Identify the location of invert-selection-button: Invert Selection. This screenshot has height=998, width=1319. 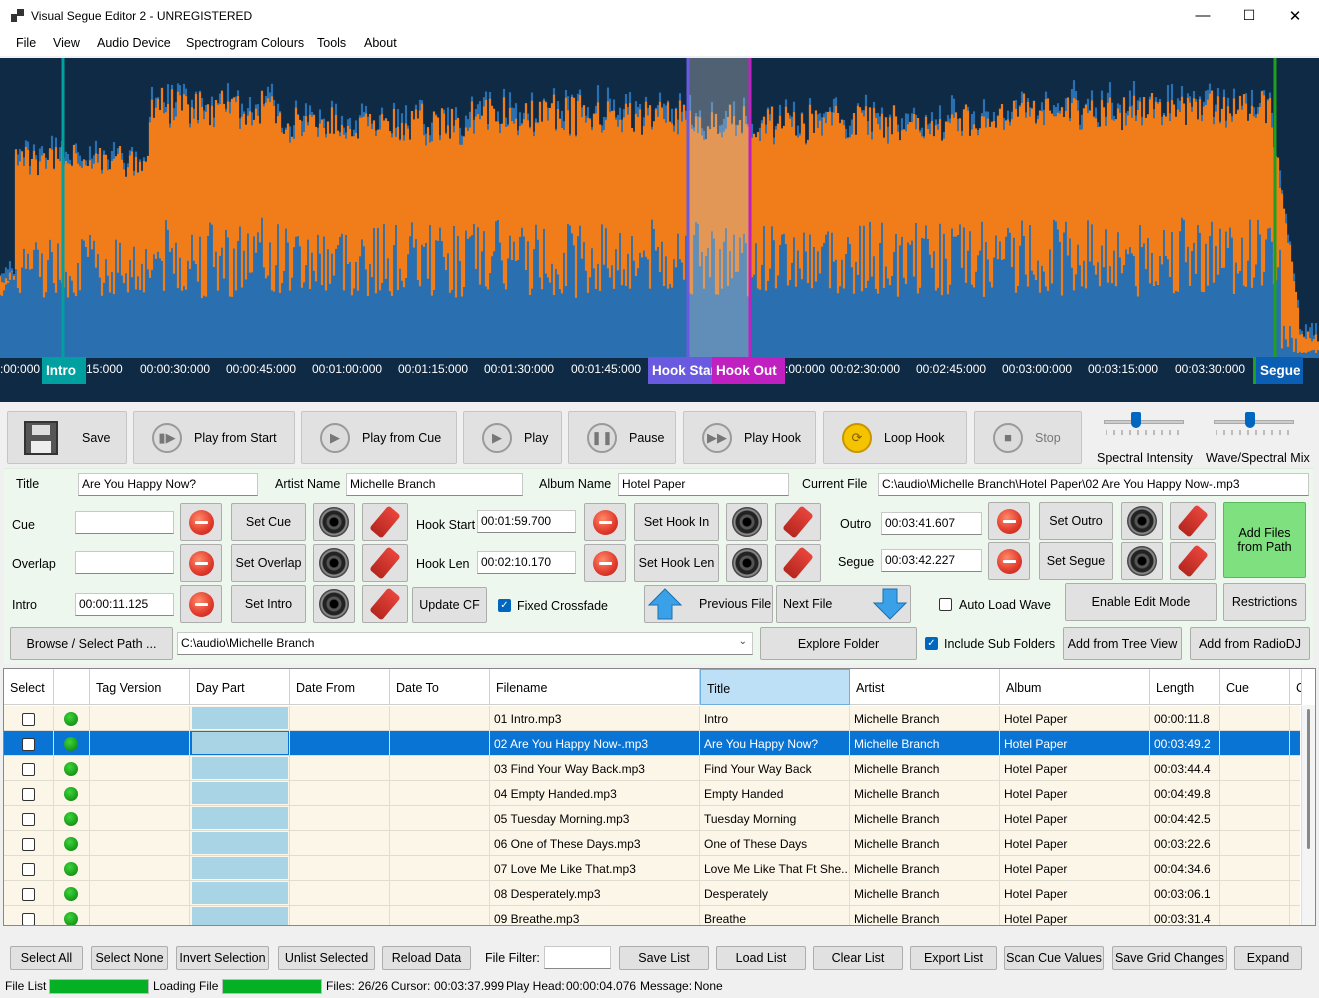
(222, 958).